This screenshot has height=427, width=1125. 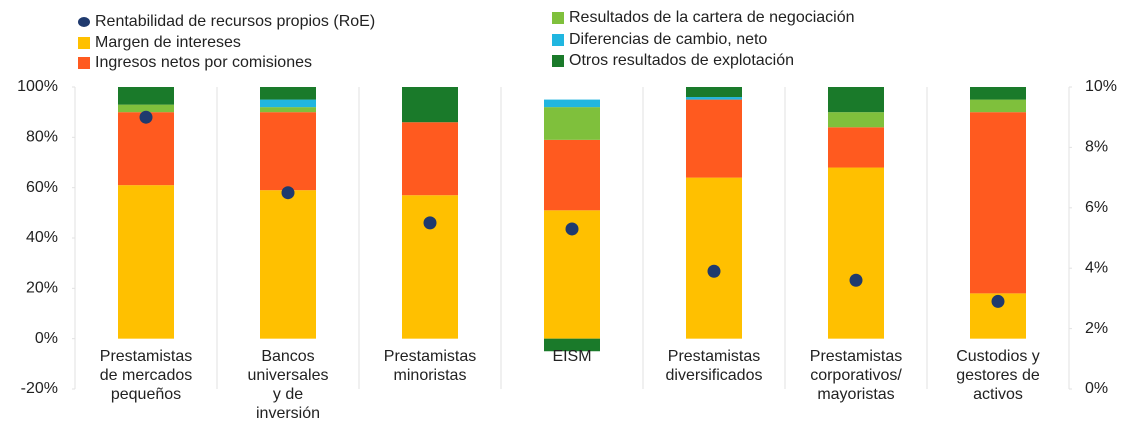 What do you see at coordinates (146, 394) in the screenshot?
I see `x-tick-label: pequeños` at bounding box center [146, 394].